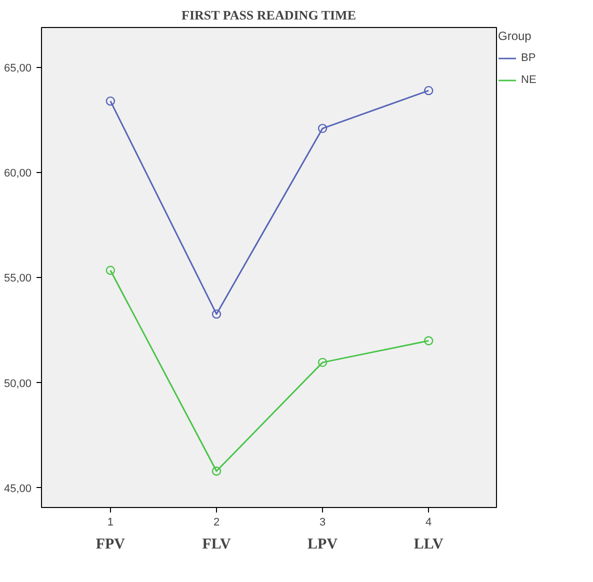 The height and width of the screenshot is (582, 593). Describe the element at coordinates (18, 488) in the screenshot. I see `y-tick-label: 45,00` at that location.